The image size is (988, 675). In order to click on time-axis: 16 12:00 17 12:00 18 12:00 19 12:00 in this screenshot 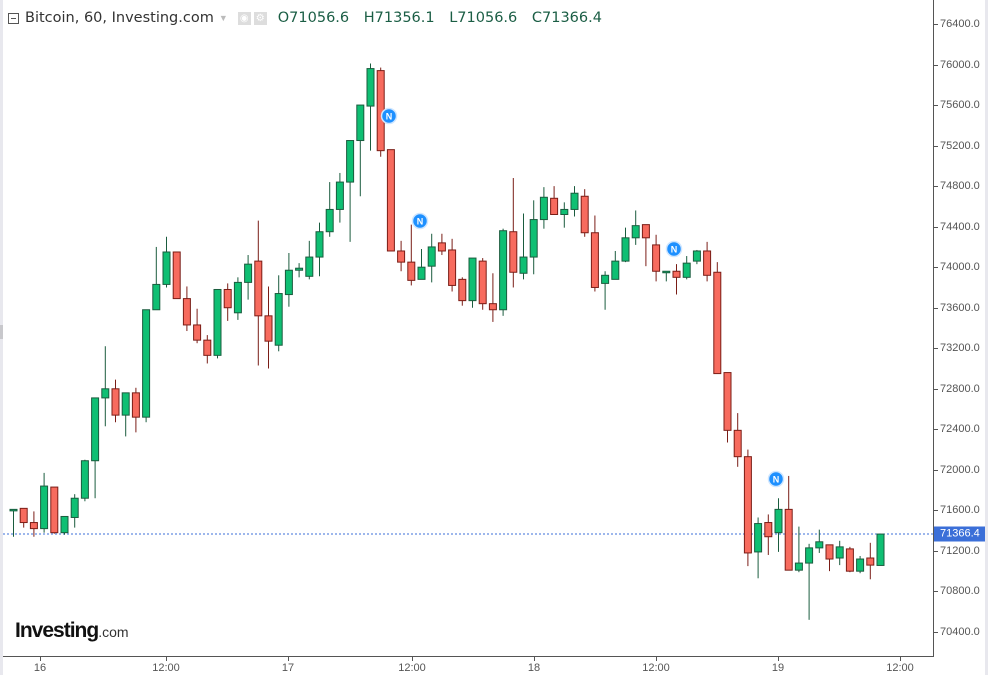, I will do `click(468, 666)`.